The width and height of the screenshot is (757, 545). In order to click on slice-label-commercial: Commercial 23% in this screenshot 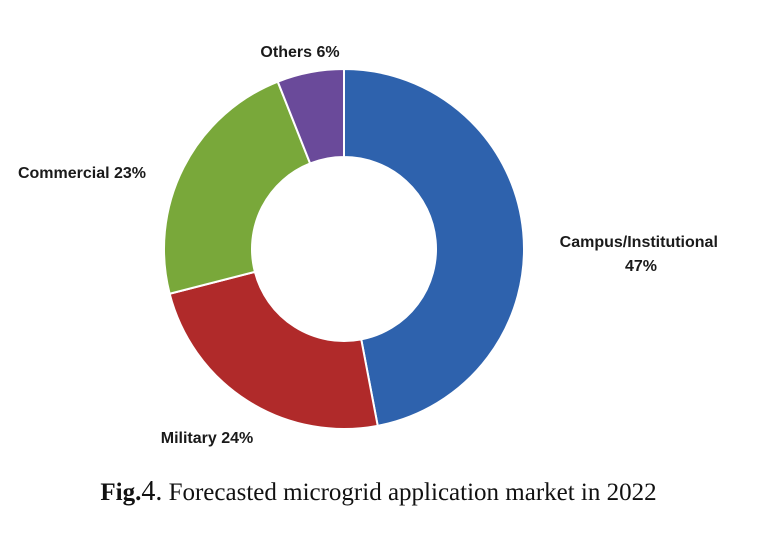, I will do `click(82, 173)`.